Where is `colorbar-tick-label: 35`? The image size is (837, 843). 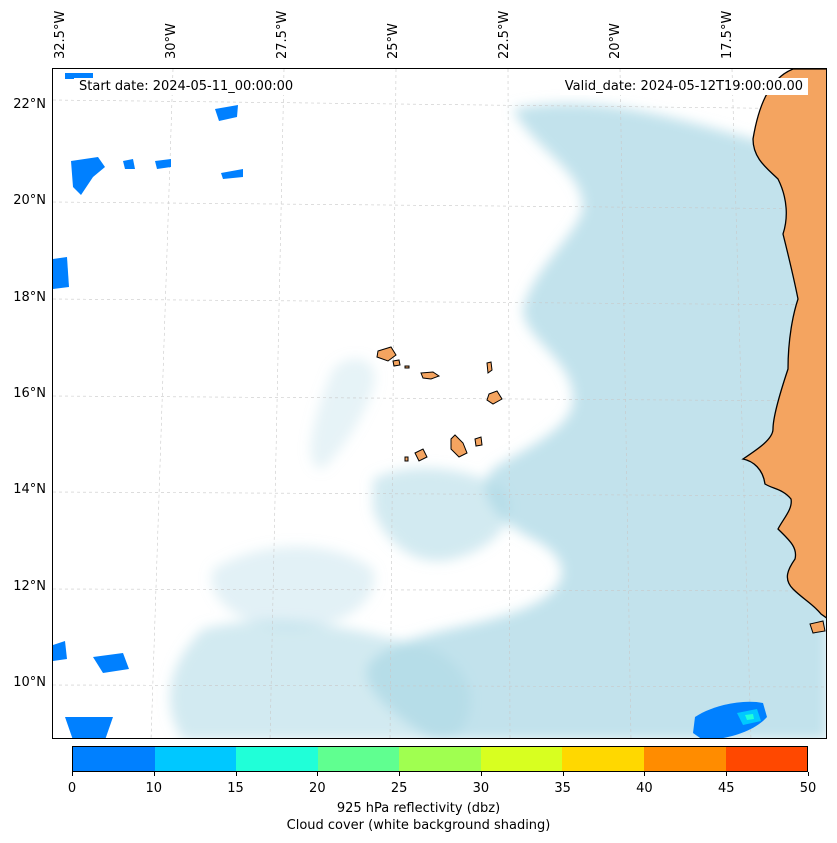
colorbar-tick-label: 35 is located at coordinates (562, 788).